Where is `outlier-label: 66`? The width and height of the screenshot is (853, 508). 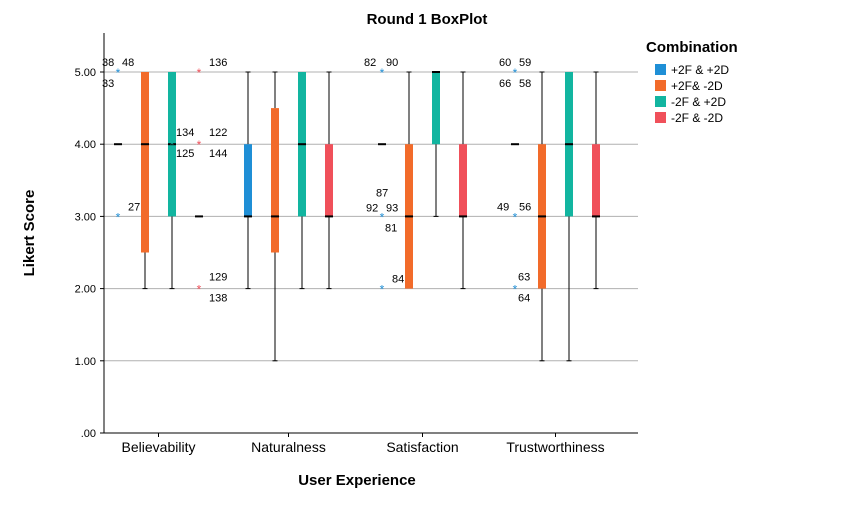 outlier-label: 66 is located at coordinates (505, 84).